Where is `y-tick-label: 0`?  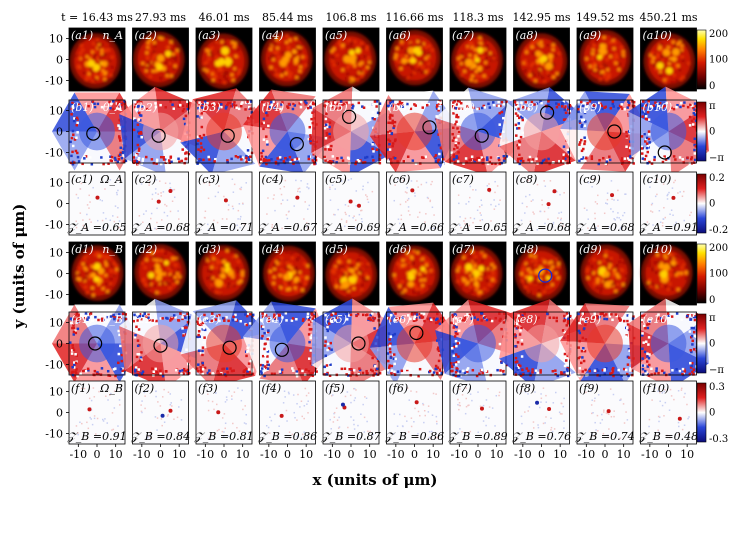 y-tick-label: 0 is located at coordinates (59, 344).